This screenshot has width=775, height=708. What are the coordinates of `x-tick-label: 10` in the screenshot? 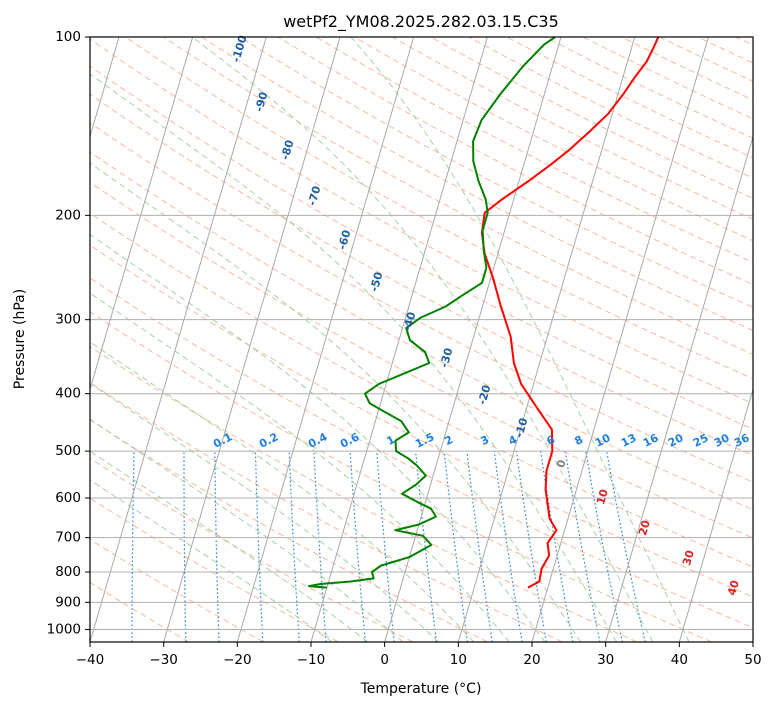 It's located at (458, 660).